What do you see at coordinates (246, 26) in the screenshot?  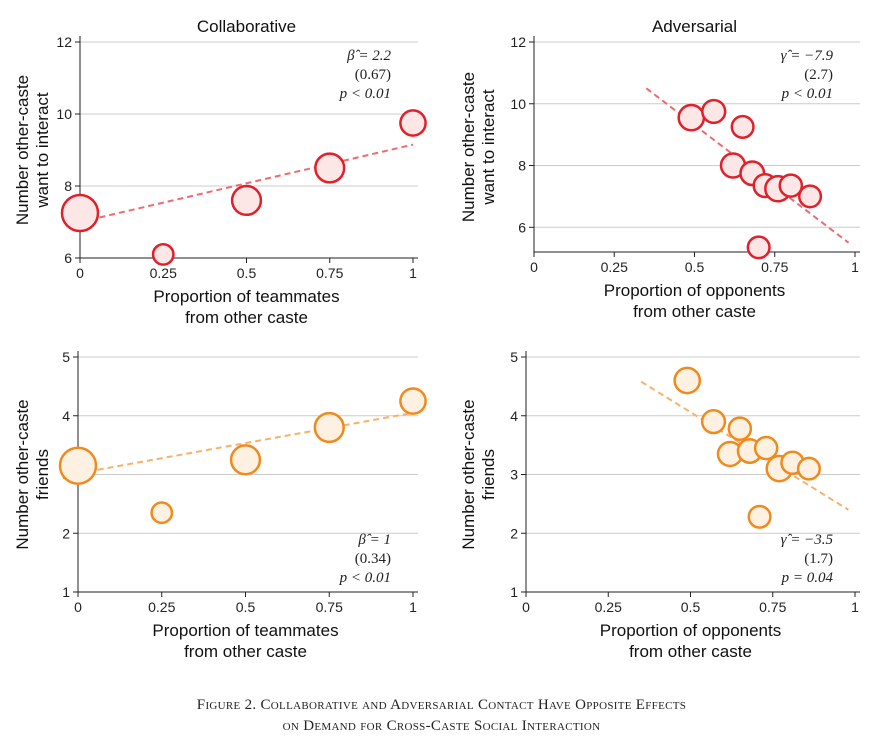 I see `panel-title: Collaborative` at bounding box center [246, 26].